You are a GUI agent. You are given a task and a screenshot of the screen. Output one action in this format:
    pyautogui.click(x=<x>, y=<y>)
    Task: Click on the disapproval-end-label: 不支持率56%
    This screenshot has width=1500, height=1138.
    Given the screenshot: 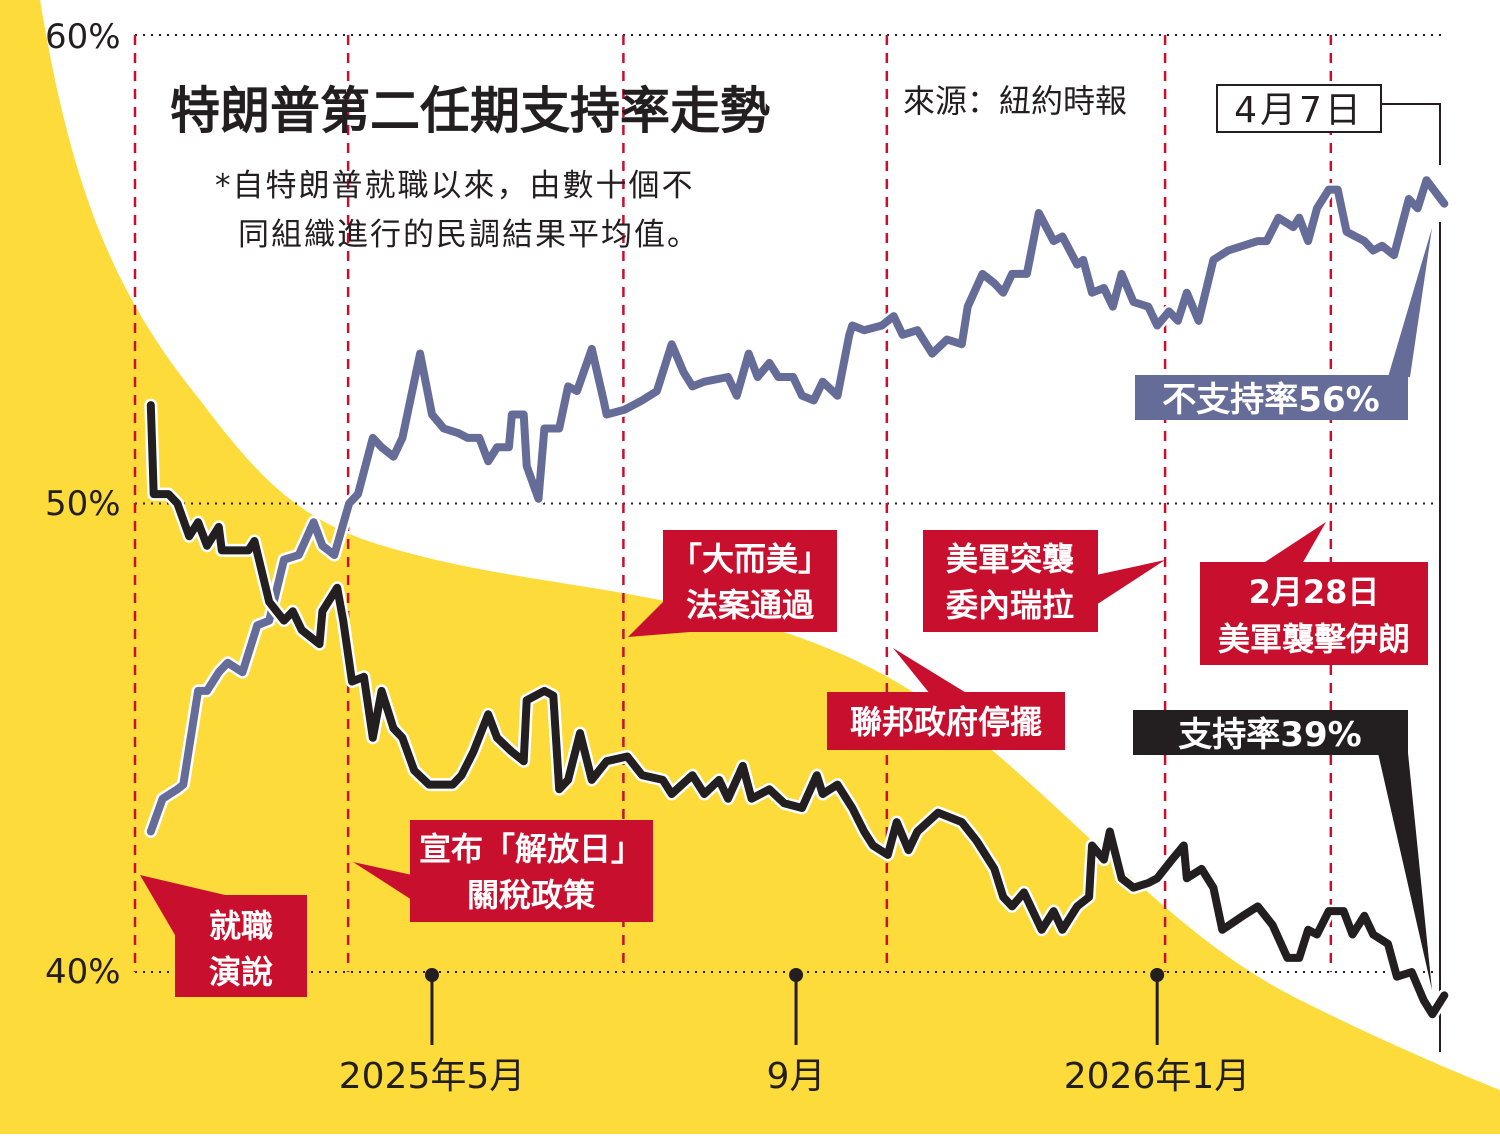 What is the action you would take?
    pyautogui.click(x=1283, y=324)
    